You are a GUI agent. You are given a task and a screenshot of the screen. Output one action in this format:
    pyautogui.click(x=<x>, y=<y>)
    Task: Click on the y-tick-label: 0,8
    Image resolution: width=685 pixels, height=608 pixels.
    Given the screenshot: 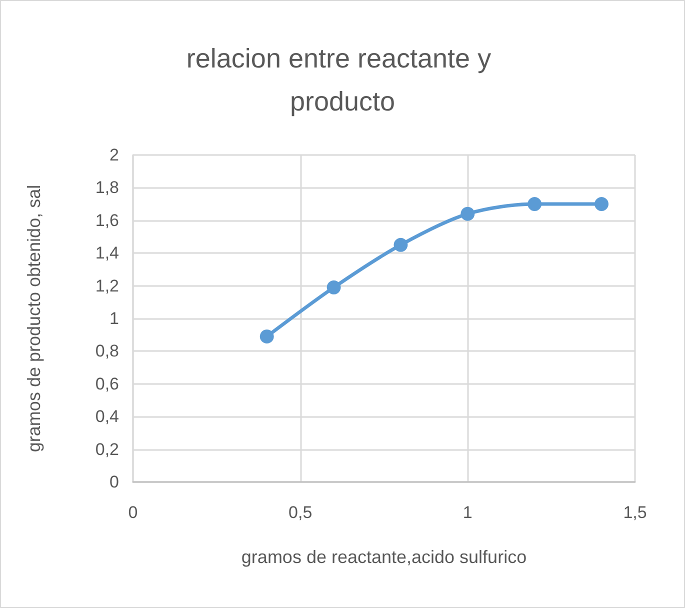 What is the action you would take?
    pyautogui.click(x=107, y=351)
    